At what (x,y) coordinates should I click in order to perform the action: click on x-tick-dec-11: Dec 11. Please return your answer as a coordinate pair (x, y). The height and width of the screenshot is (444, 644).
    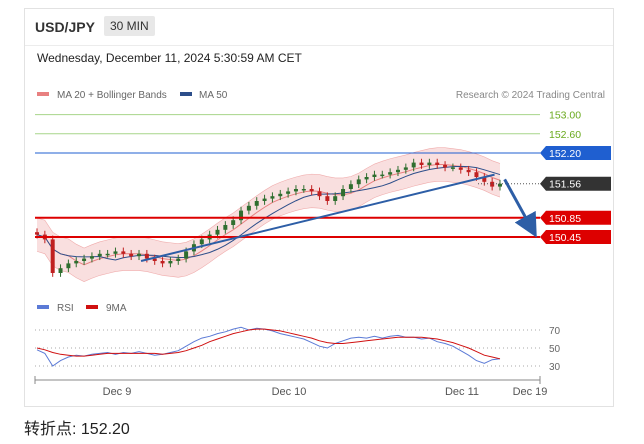
    Looking at the image, I should click on (462, 392).